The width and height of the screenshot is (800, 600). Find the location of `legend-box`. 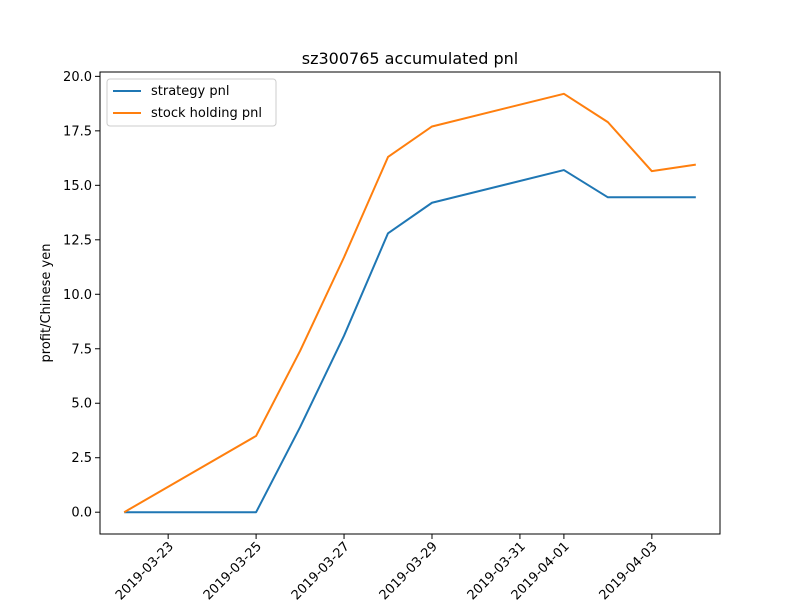

legend-box is located at coordinates (191, 102).